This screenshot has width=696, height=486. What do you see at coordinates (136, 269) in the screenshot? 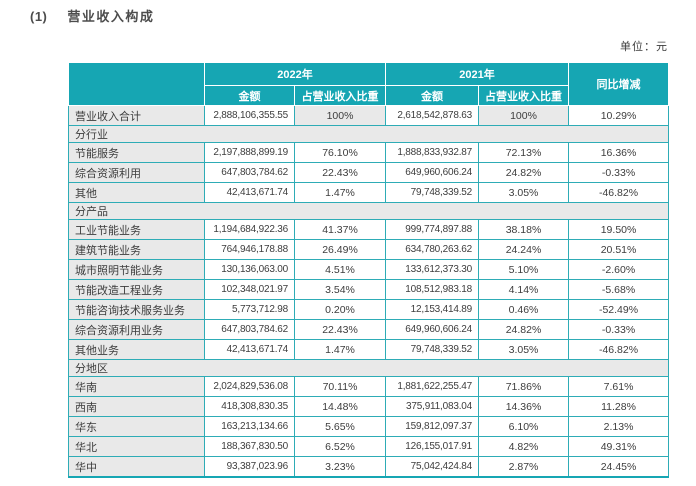
I see `row-label: 城市照明节能业务` at bounding box center [136, 269].